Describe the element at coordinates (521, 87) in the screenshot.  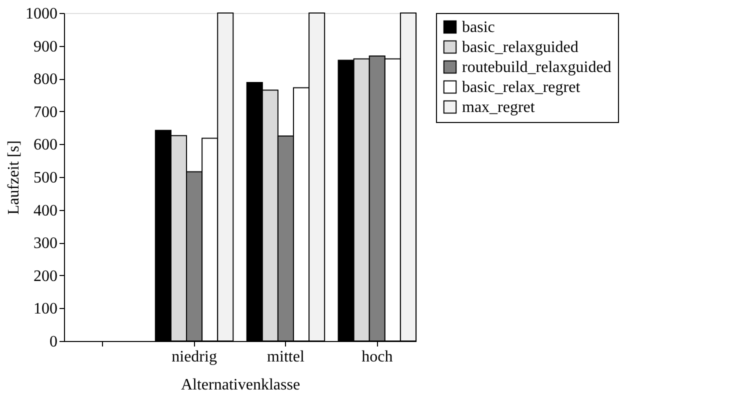
I see `legend-label: basic_relax_regret` at that location.